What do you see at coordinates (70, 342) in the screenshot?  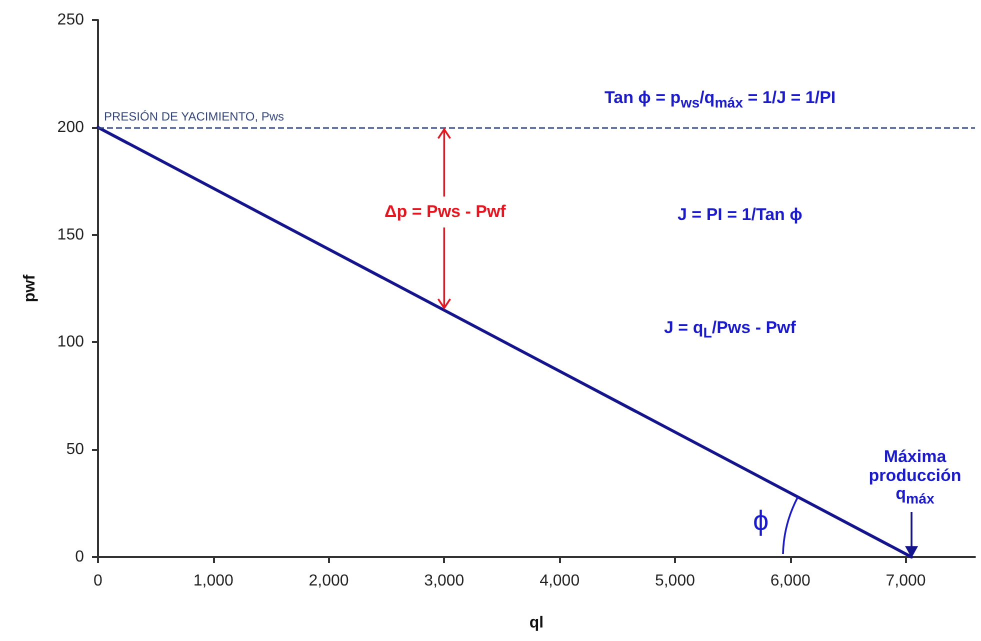 I see `y-tick-label: 100` at bounding box center [70, 342].